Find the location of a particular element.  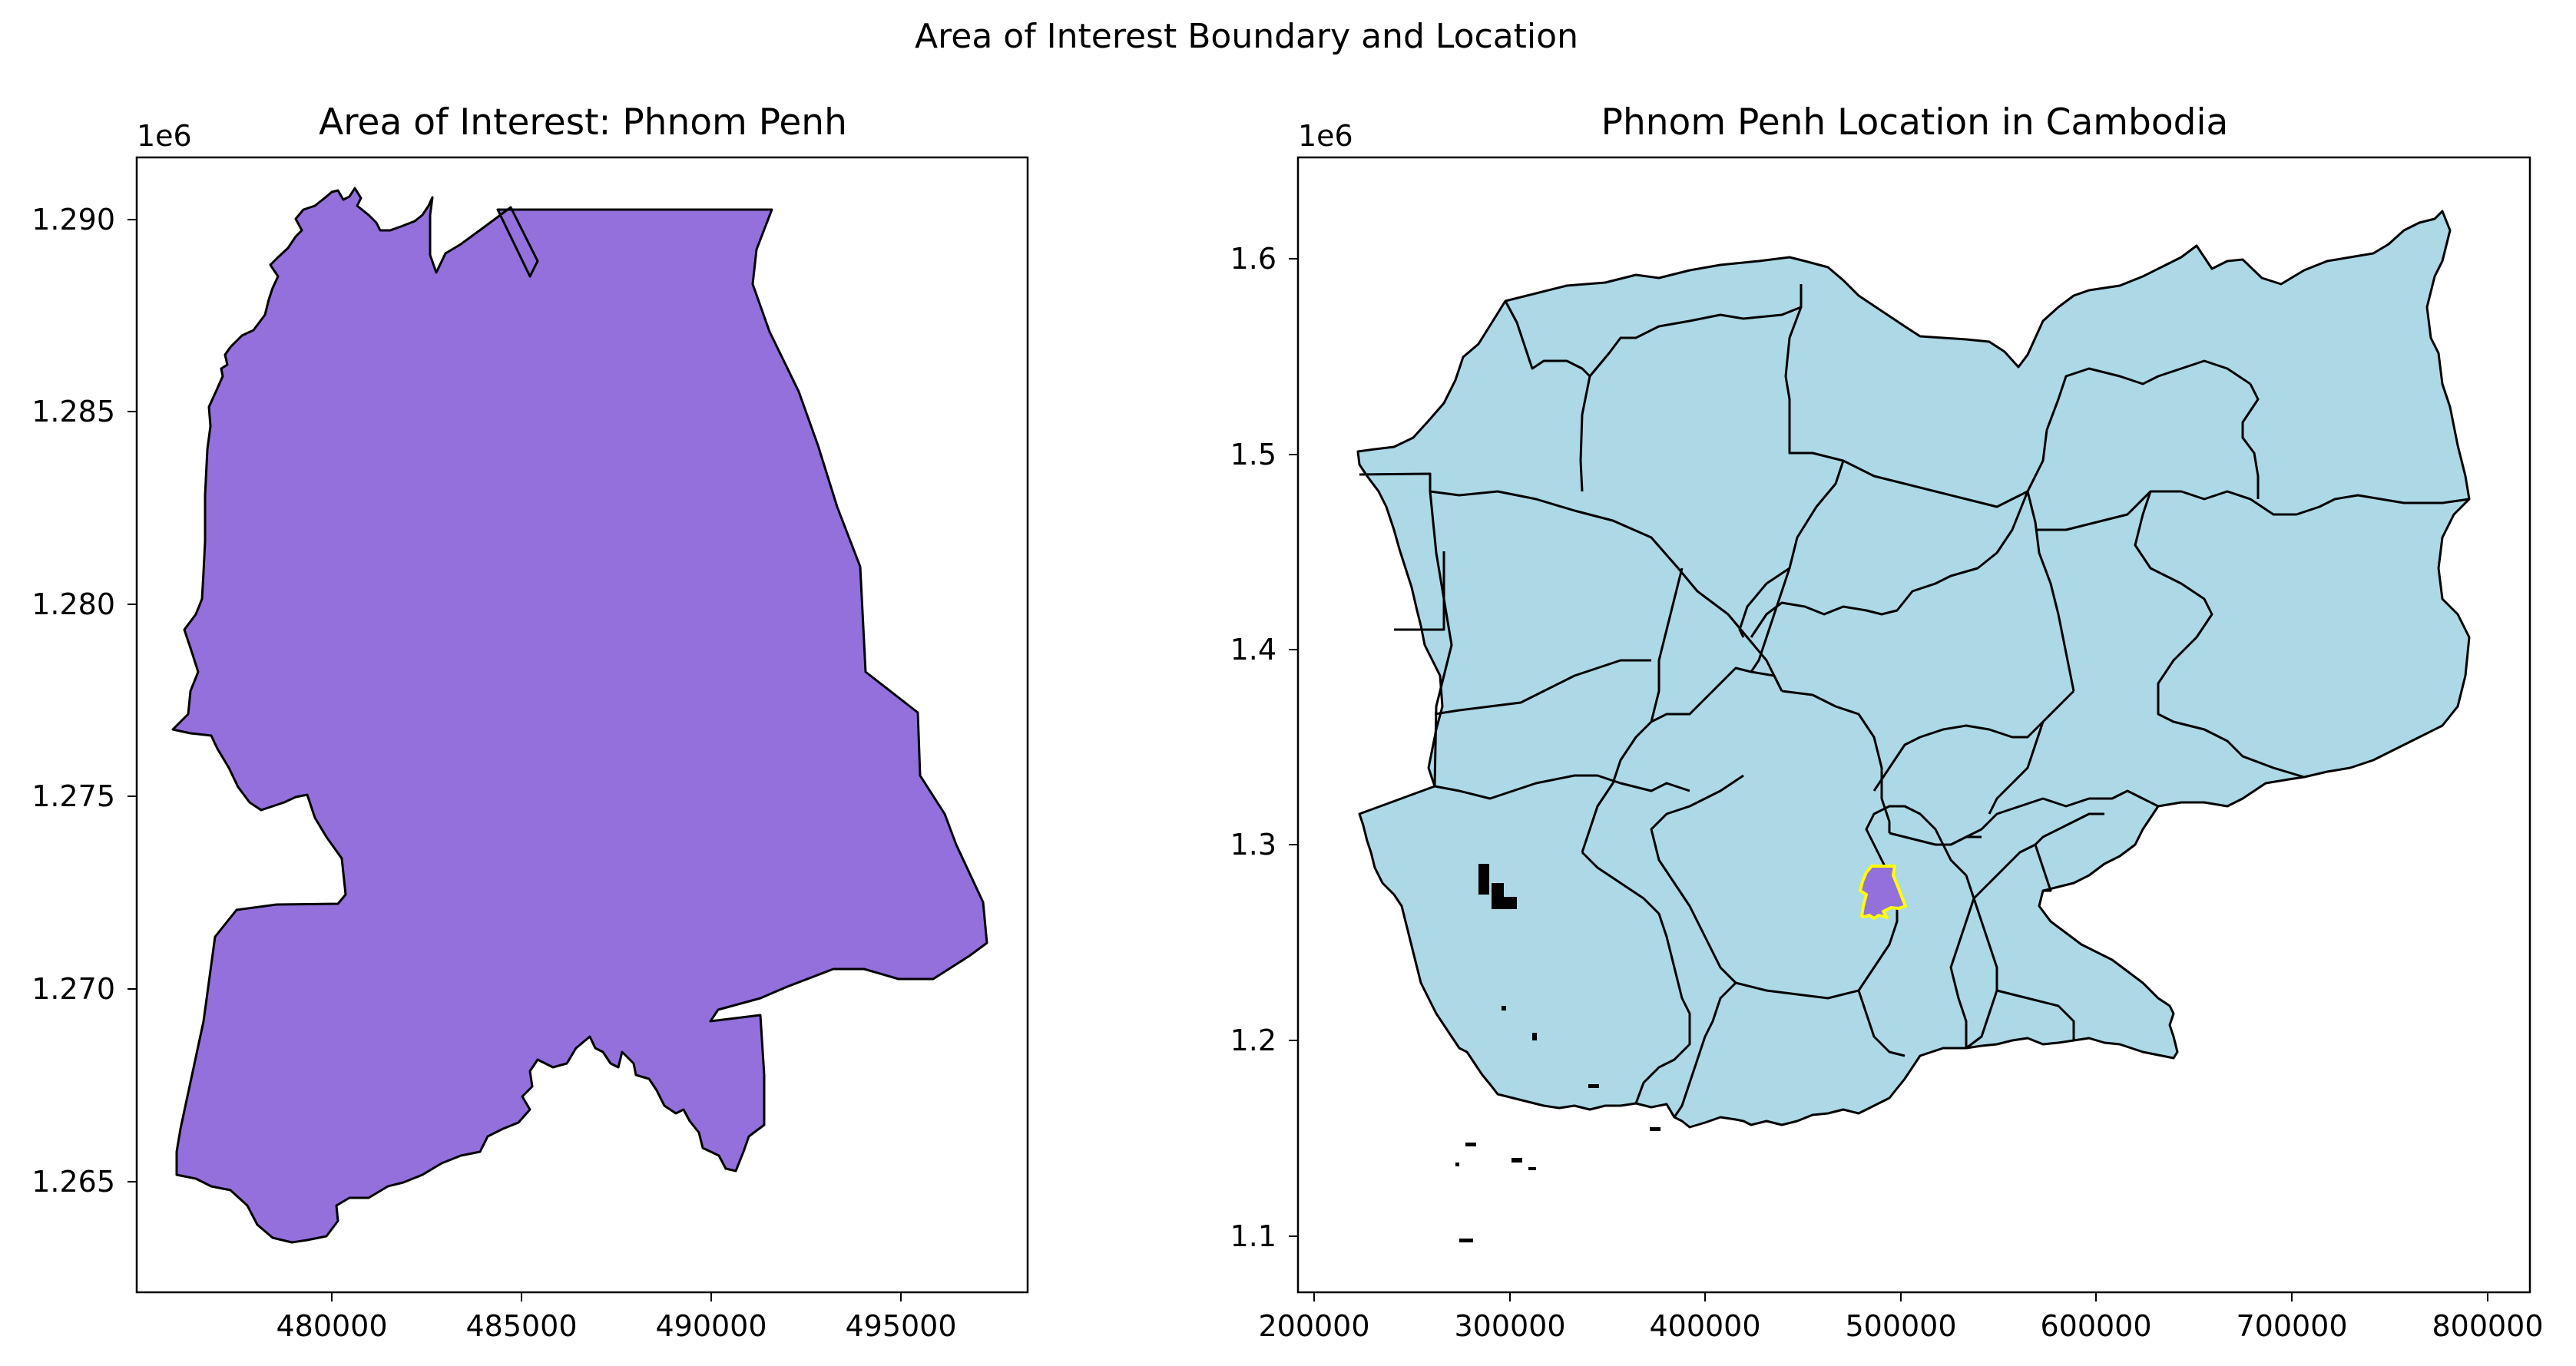

left-y-ticks: 1.265 1.270 1.275 1.280 1.285 1.290 is located at coordinates (84, 701).